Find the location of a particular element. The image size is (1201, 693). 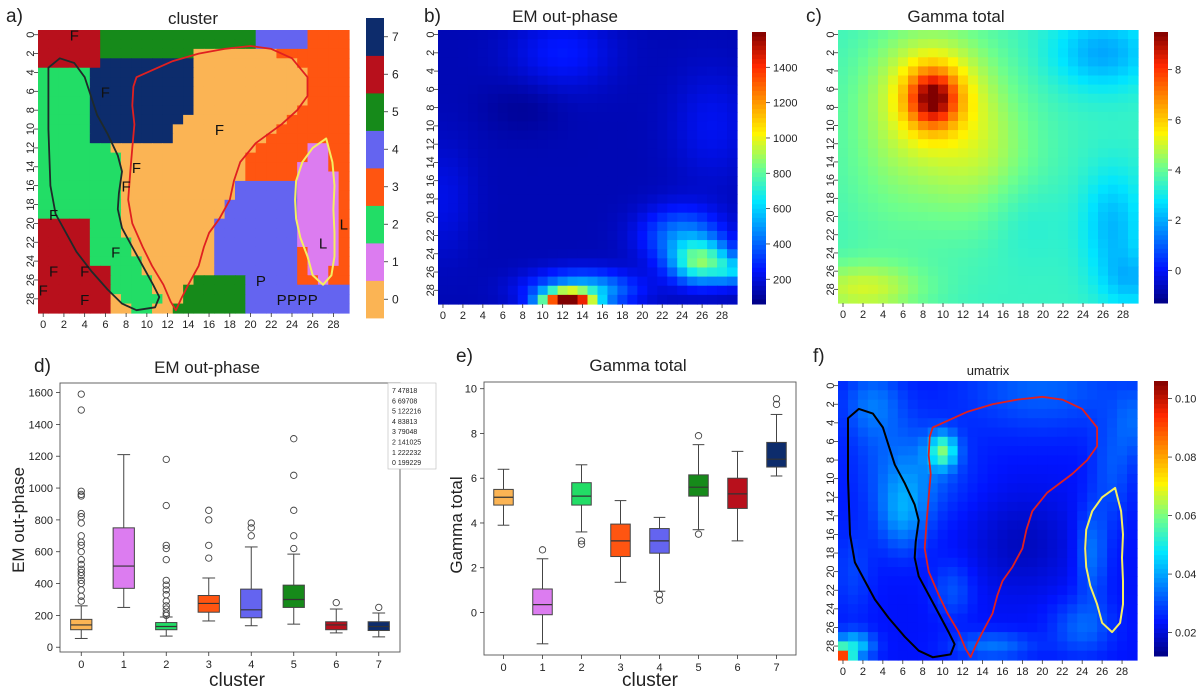

panel-f-y-tick-label: 12 is located at coordinates (831, 497).